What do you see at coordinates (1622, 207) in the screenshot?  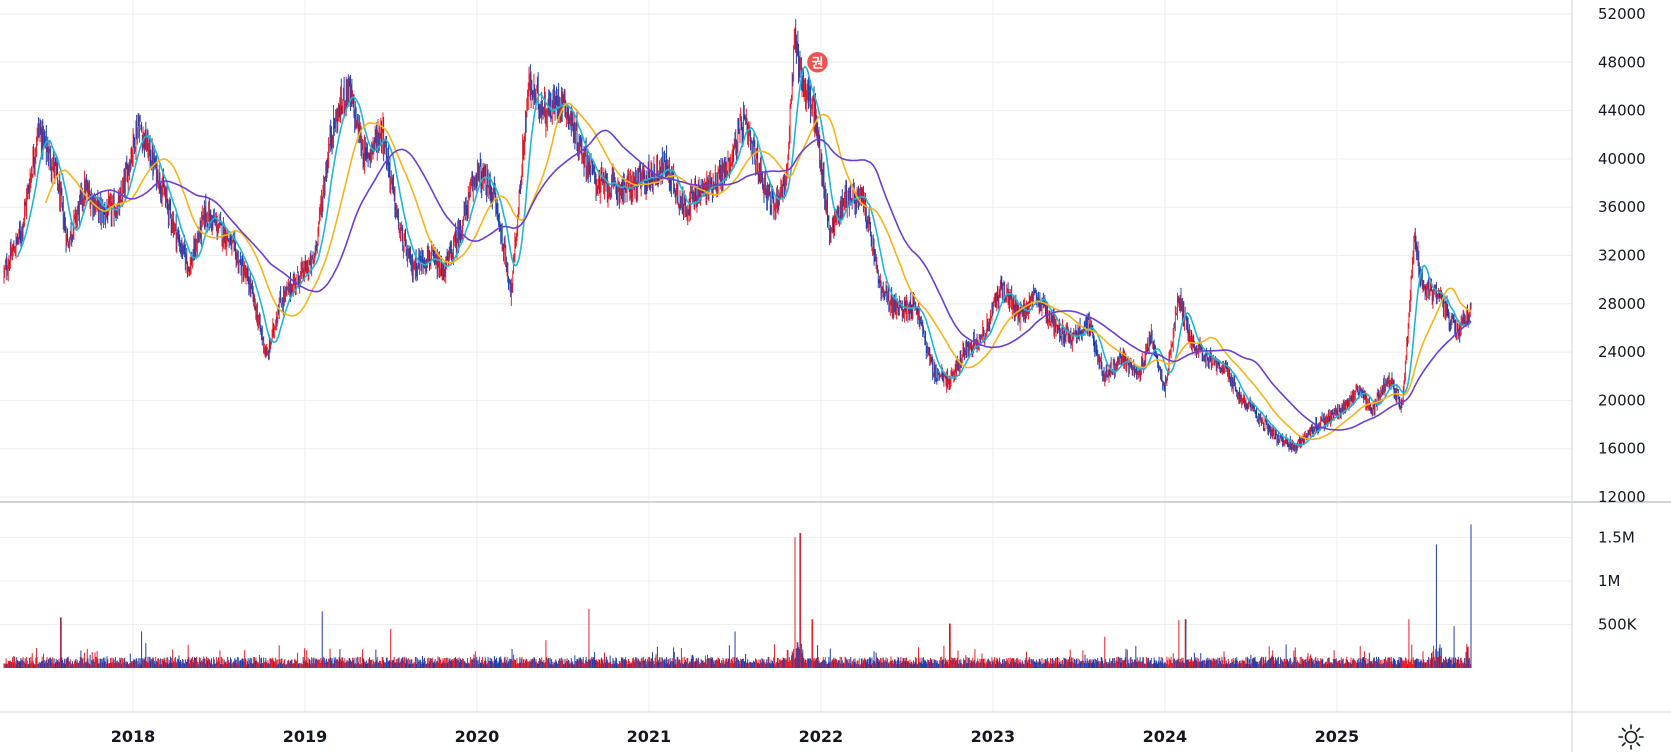 I see `price-tick-label: 36000` at bounding box center [1622, 207].